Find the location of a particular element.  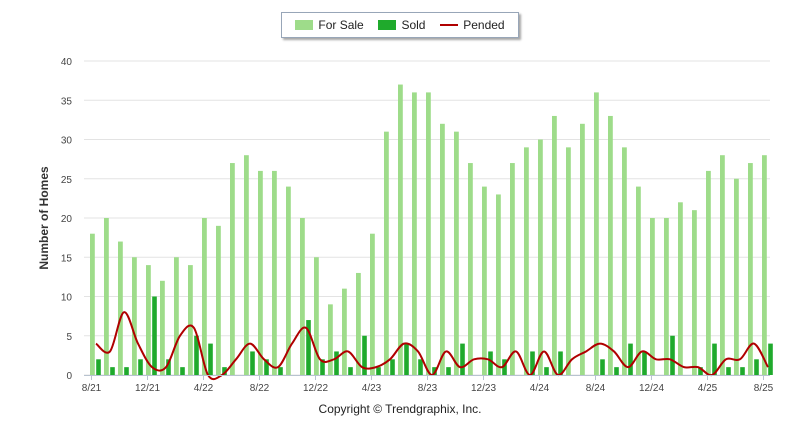

y-tick-label: 40 is located at coordinates (67, 62).